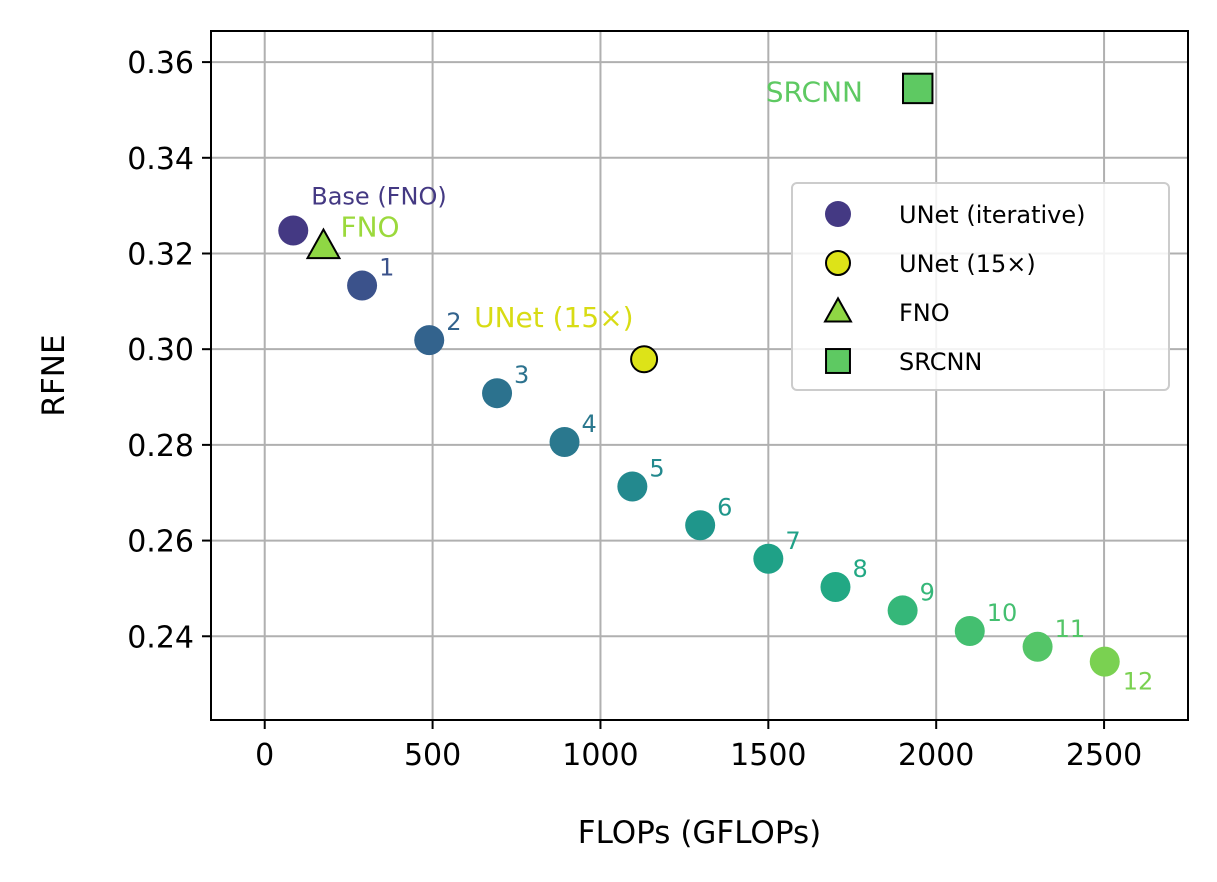 The width and height of the screenshot is (1217, 882). Describe the element at coordinates (160, 159) in the screenshot. I see `y-tick-label: 0.34` at that location.